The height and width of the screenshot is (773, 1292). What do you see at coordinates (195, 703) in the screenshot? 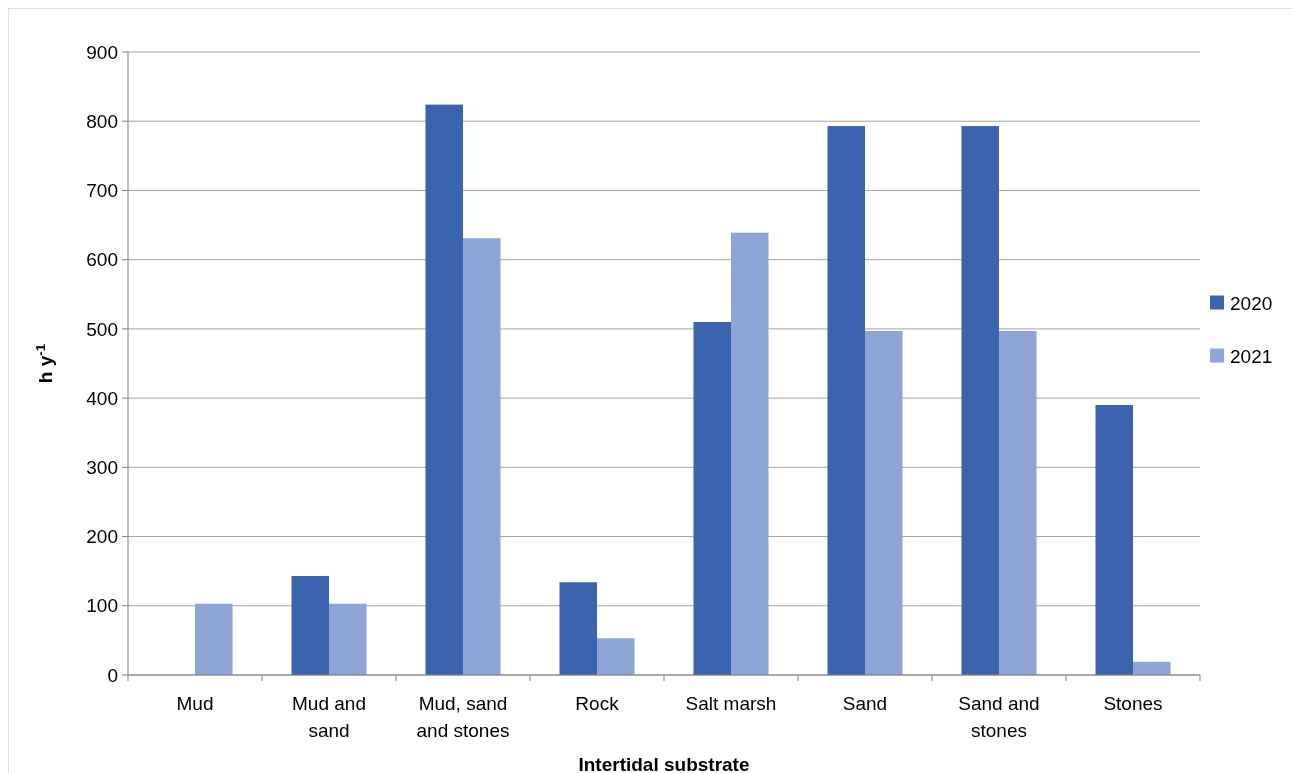
I see `x-tick-label: Mud` at bounding box center [195, 703].